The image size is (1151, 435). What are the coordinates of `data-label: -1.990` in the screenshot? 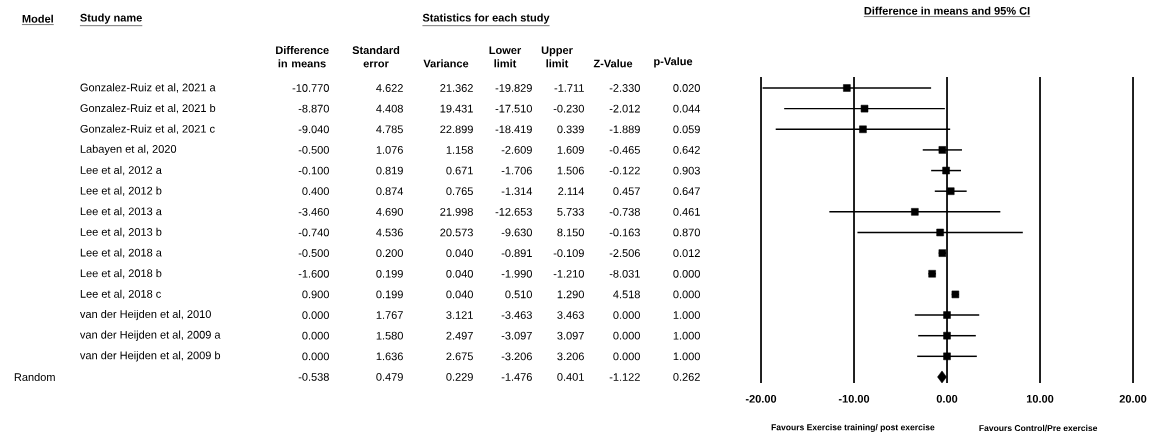 It's located at (516, 273).